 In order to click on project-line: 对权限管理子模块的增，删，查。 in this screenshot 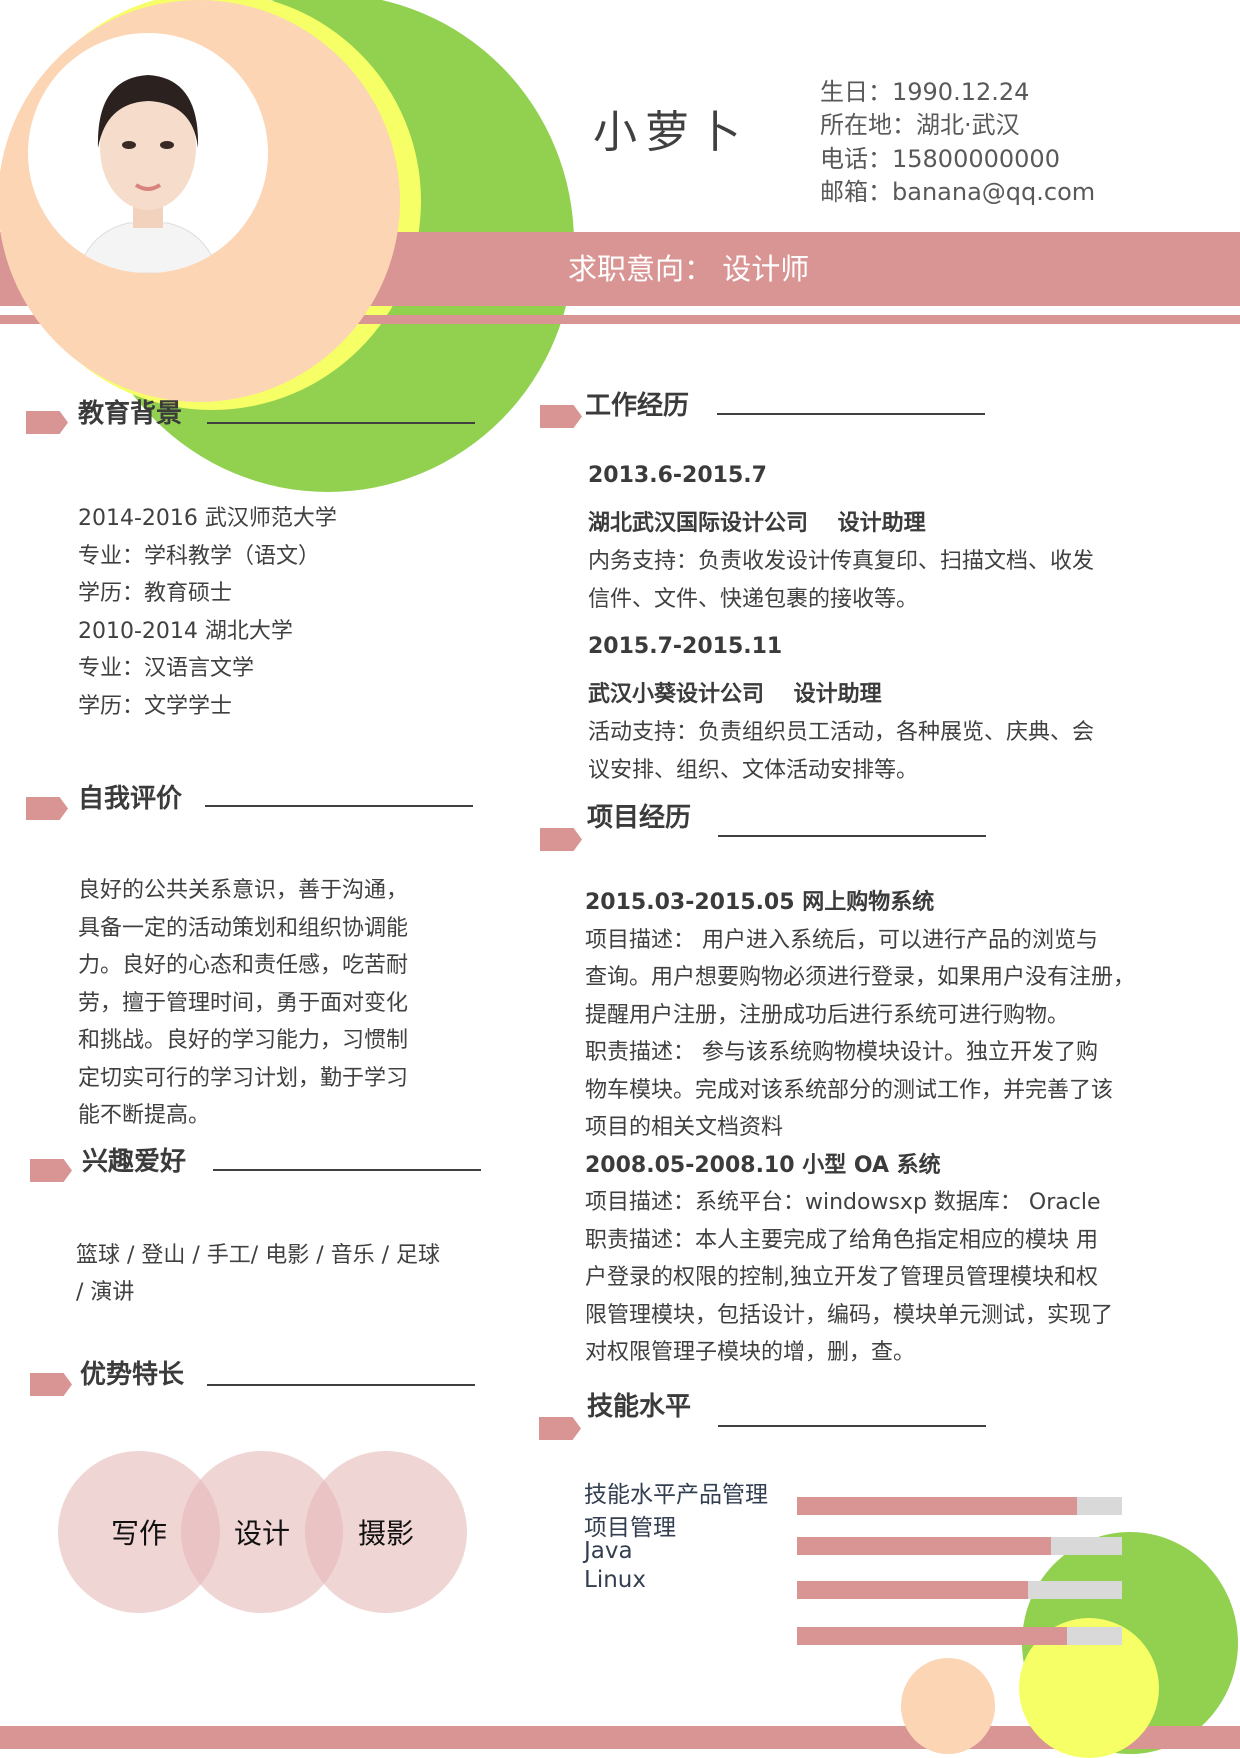, I will do `click(750, 1352)`.